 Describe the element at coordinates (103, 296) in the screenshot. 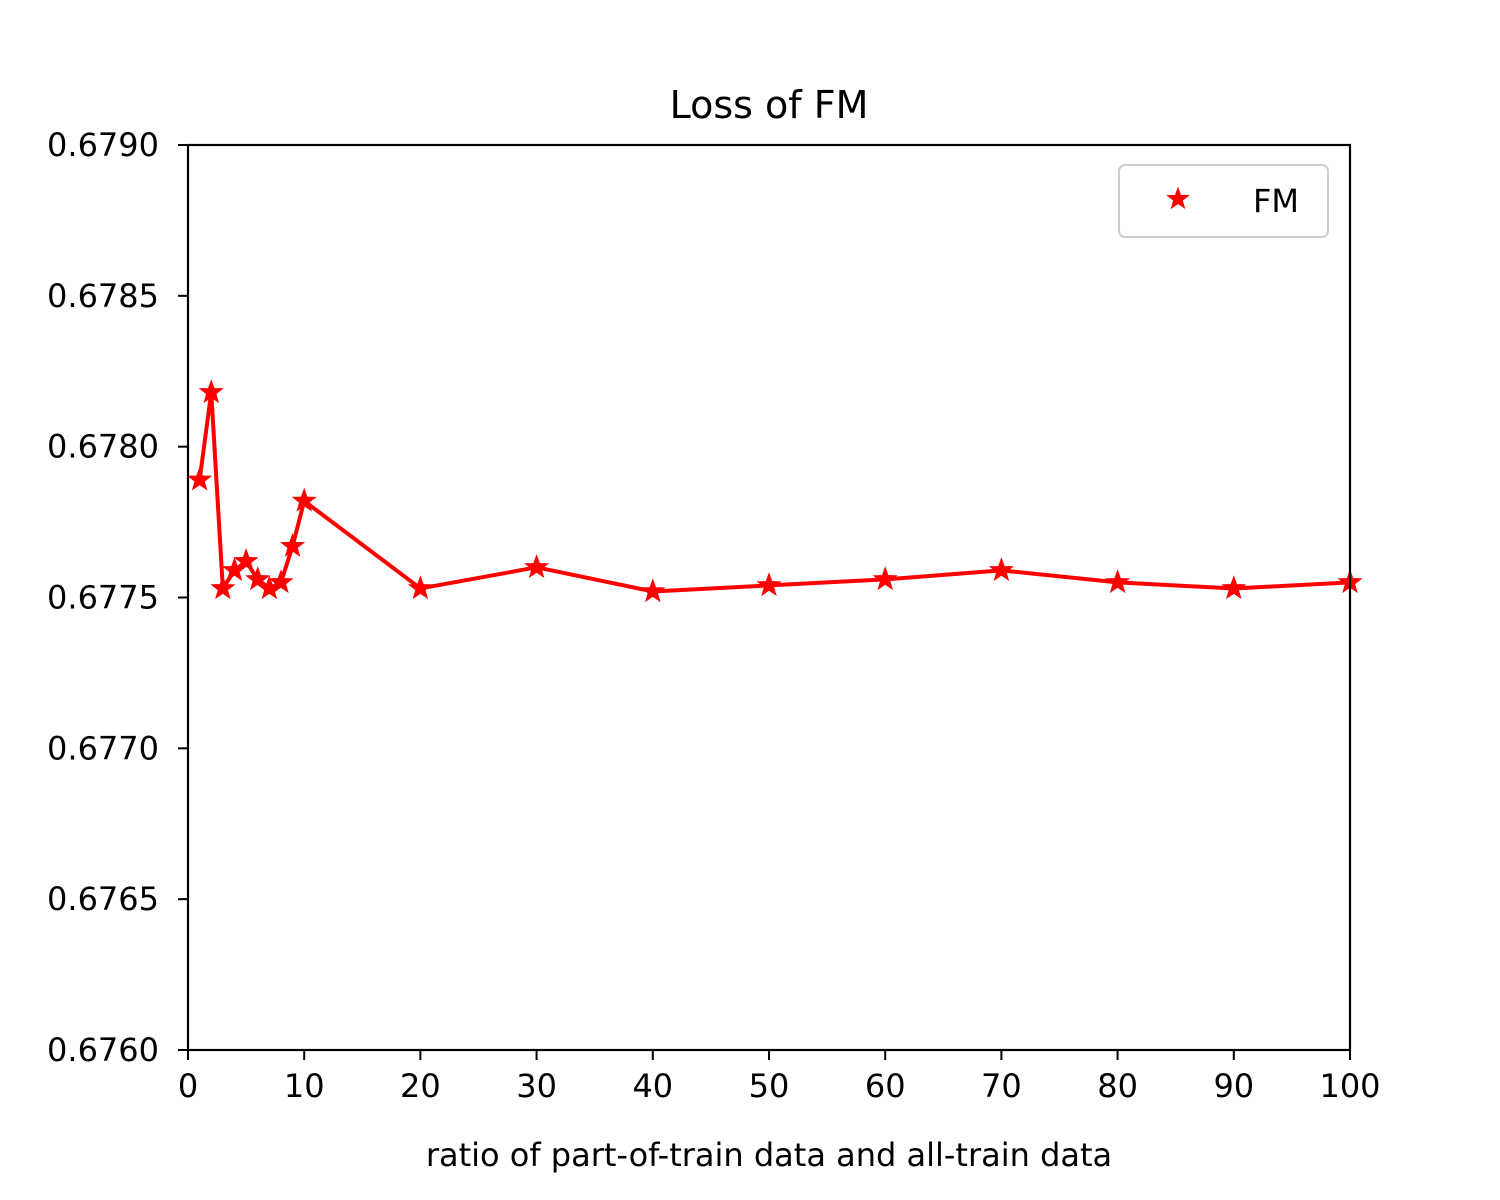

I see `y-tick-label: 0.6785` at that location.